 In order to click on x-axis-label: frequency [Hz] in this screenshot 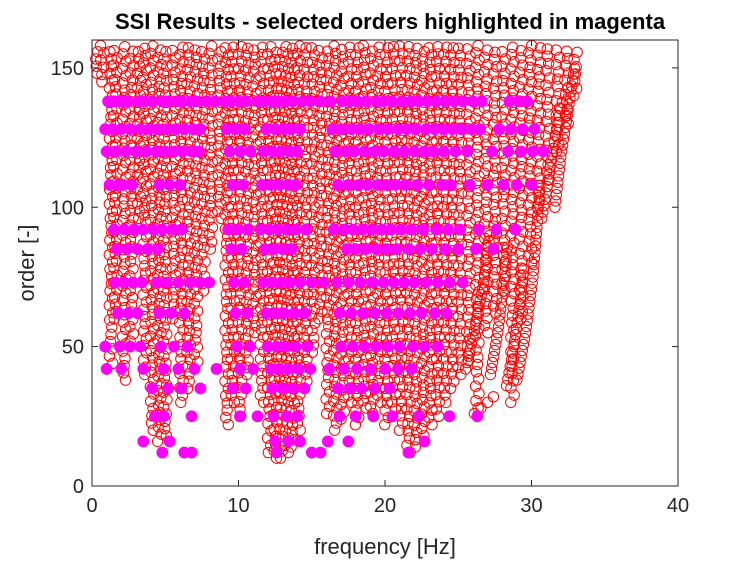, I will do `click(385, 546)`.